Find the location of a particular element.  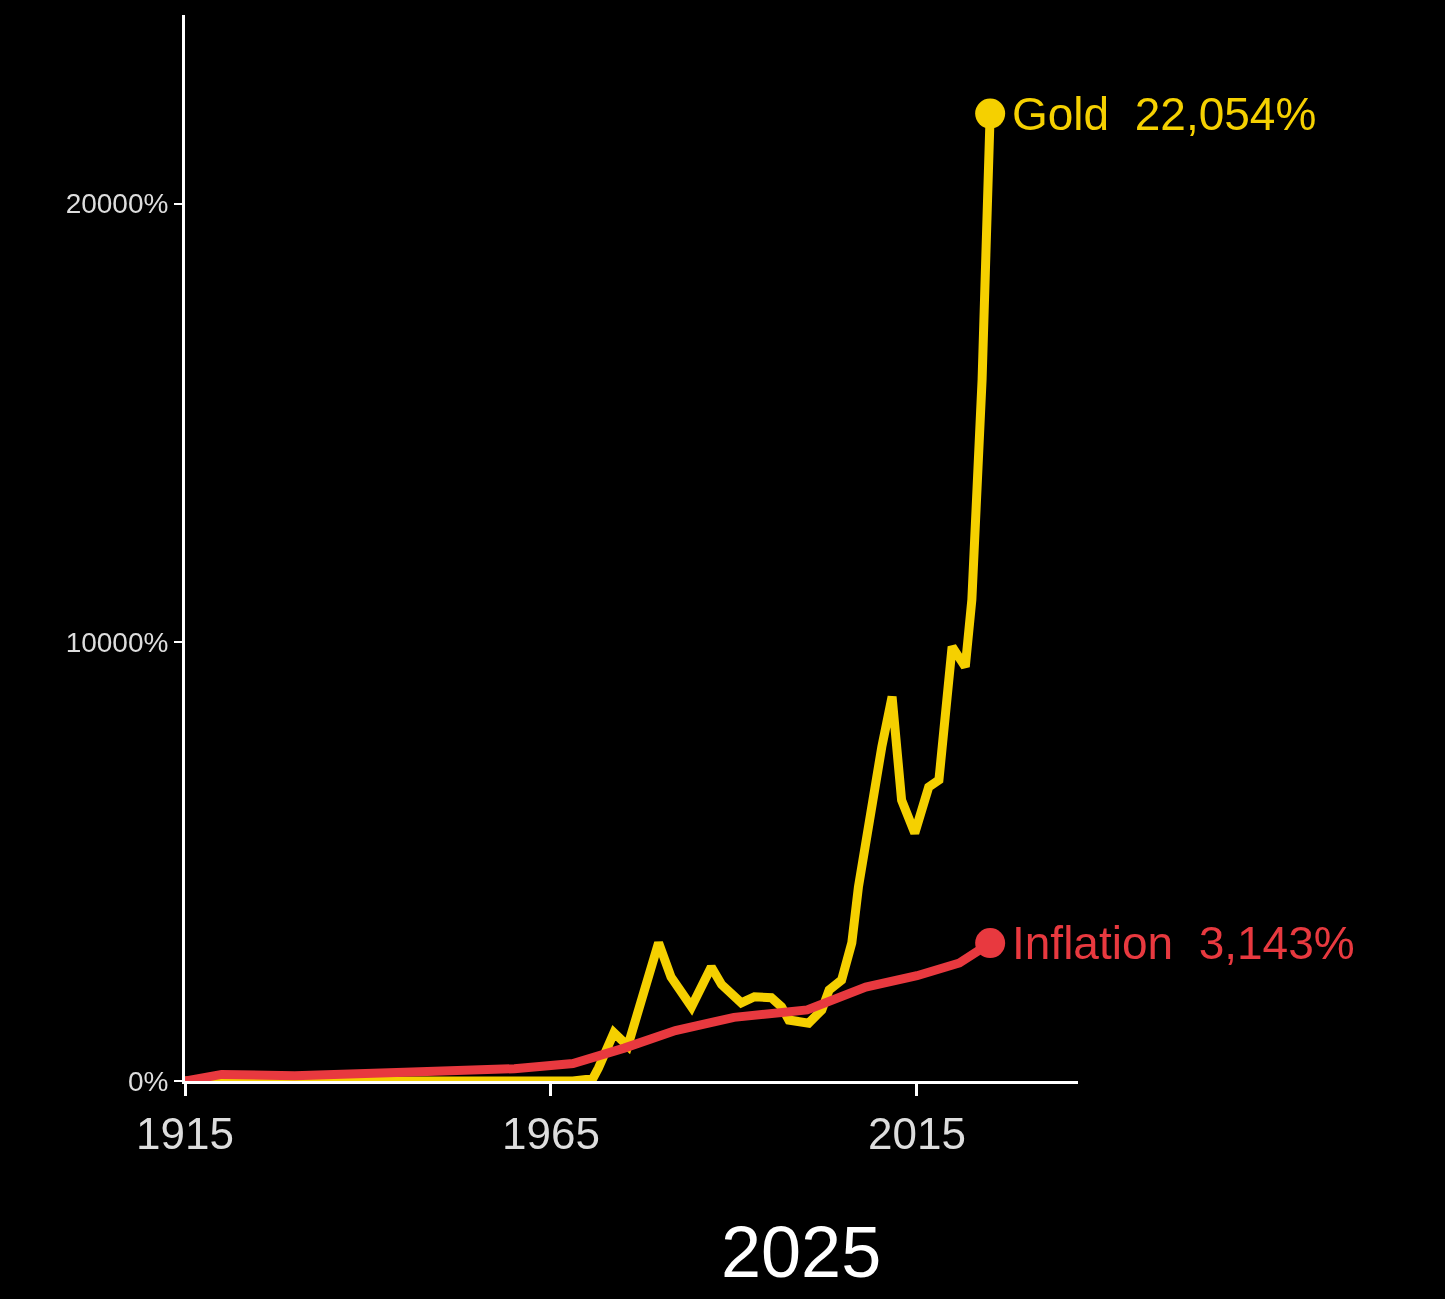

text: 2025 is located at coordinates (801, 1252).